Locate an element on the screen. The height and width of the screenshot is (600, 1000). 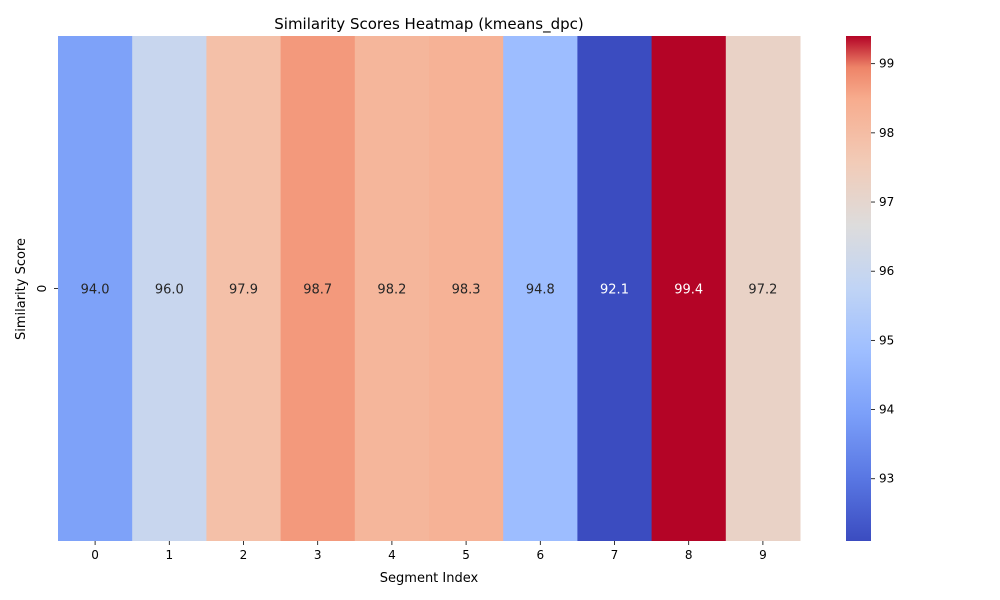
x-tick-label: 1 is located at coordinates (169, 555).